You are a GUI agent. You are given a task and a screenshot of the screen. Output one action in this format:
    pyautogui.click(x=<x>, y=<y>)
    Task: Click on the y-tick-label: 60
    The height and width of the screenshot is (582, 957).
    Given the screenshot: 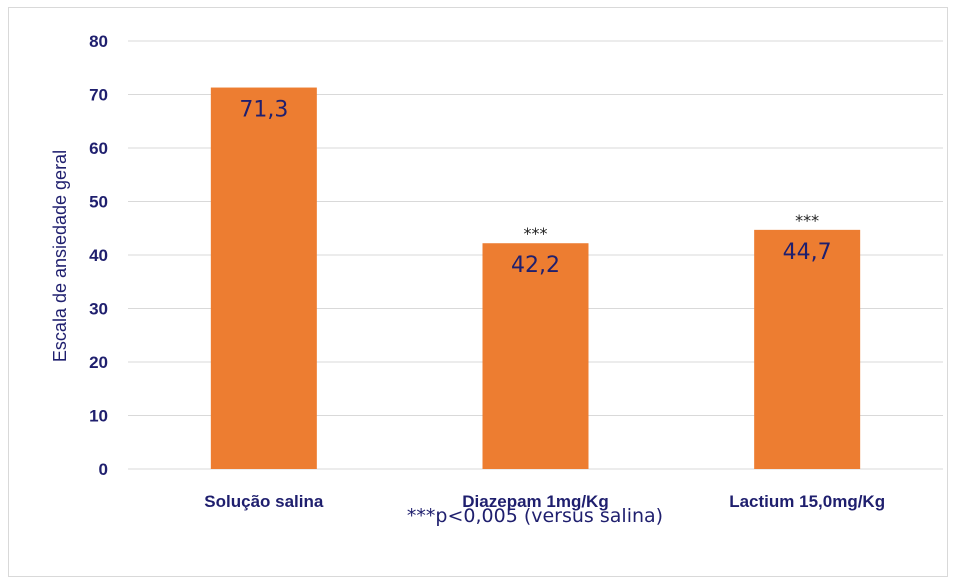 What is the action you would take?
    pyautogui.click(x=98, y=148)
    